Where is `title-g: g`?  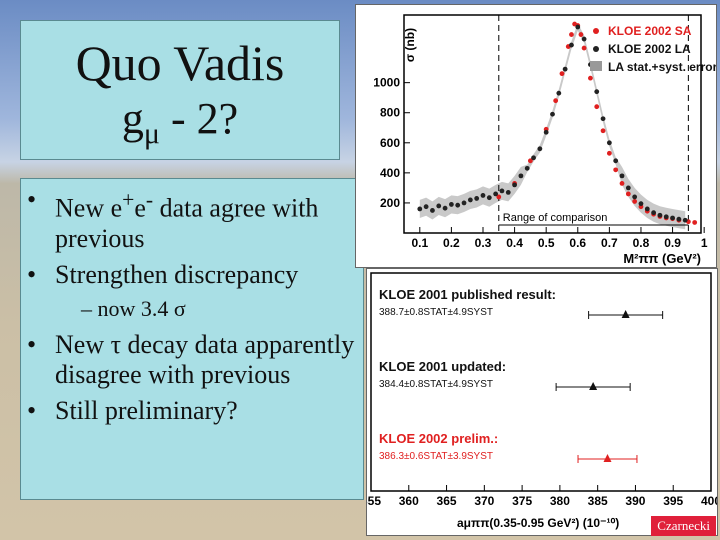
title-g: g is located at coordinates (132, 118).